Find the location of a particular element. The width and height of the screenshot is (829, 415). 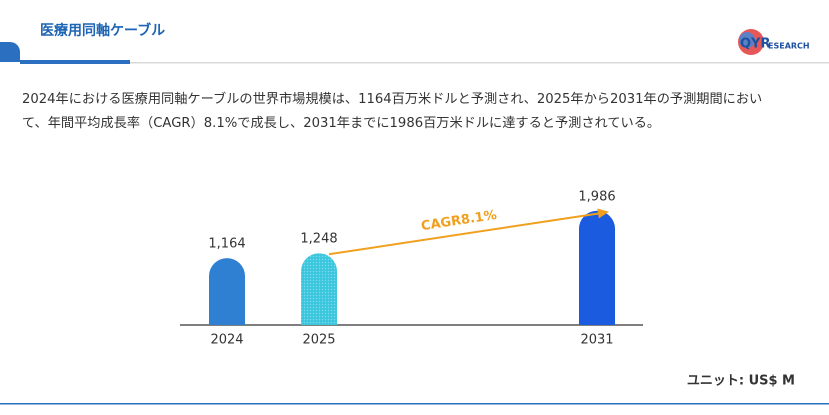

logo-globe-inner is located at coordinates (747, 40).